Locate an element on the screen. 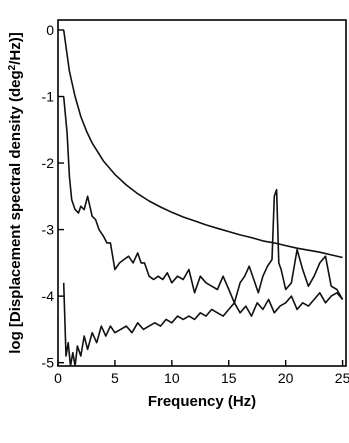 This screenshot has height=443, width=349. x-tick-label: 25 is located at coordinates (342, 378).